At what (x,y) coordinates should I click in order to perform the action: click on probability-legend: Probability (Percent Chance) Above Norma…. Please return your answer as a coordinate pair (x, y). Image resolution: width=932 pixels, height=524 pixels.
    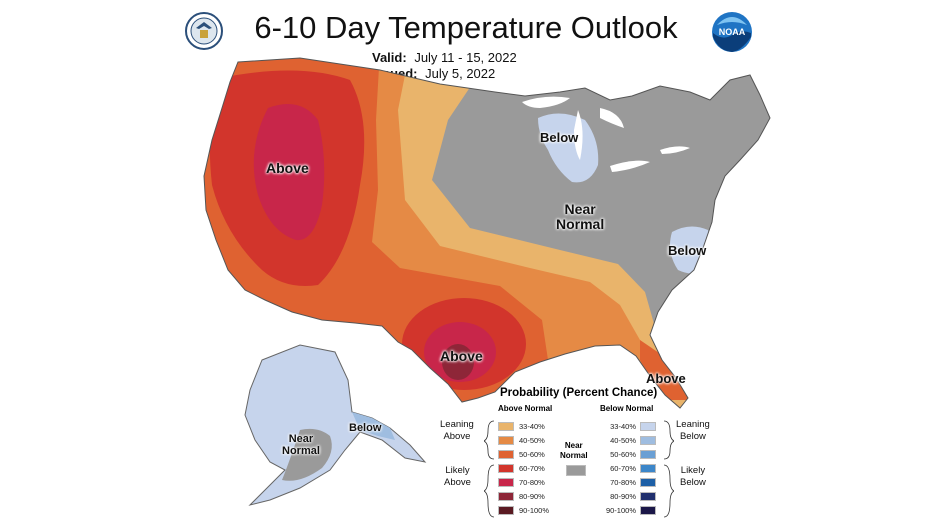
    Looking at the image, I should click on (585, 452).